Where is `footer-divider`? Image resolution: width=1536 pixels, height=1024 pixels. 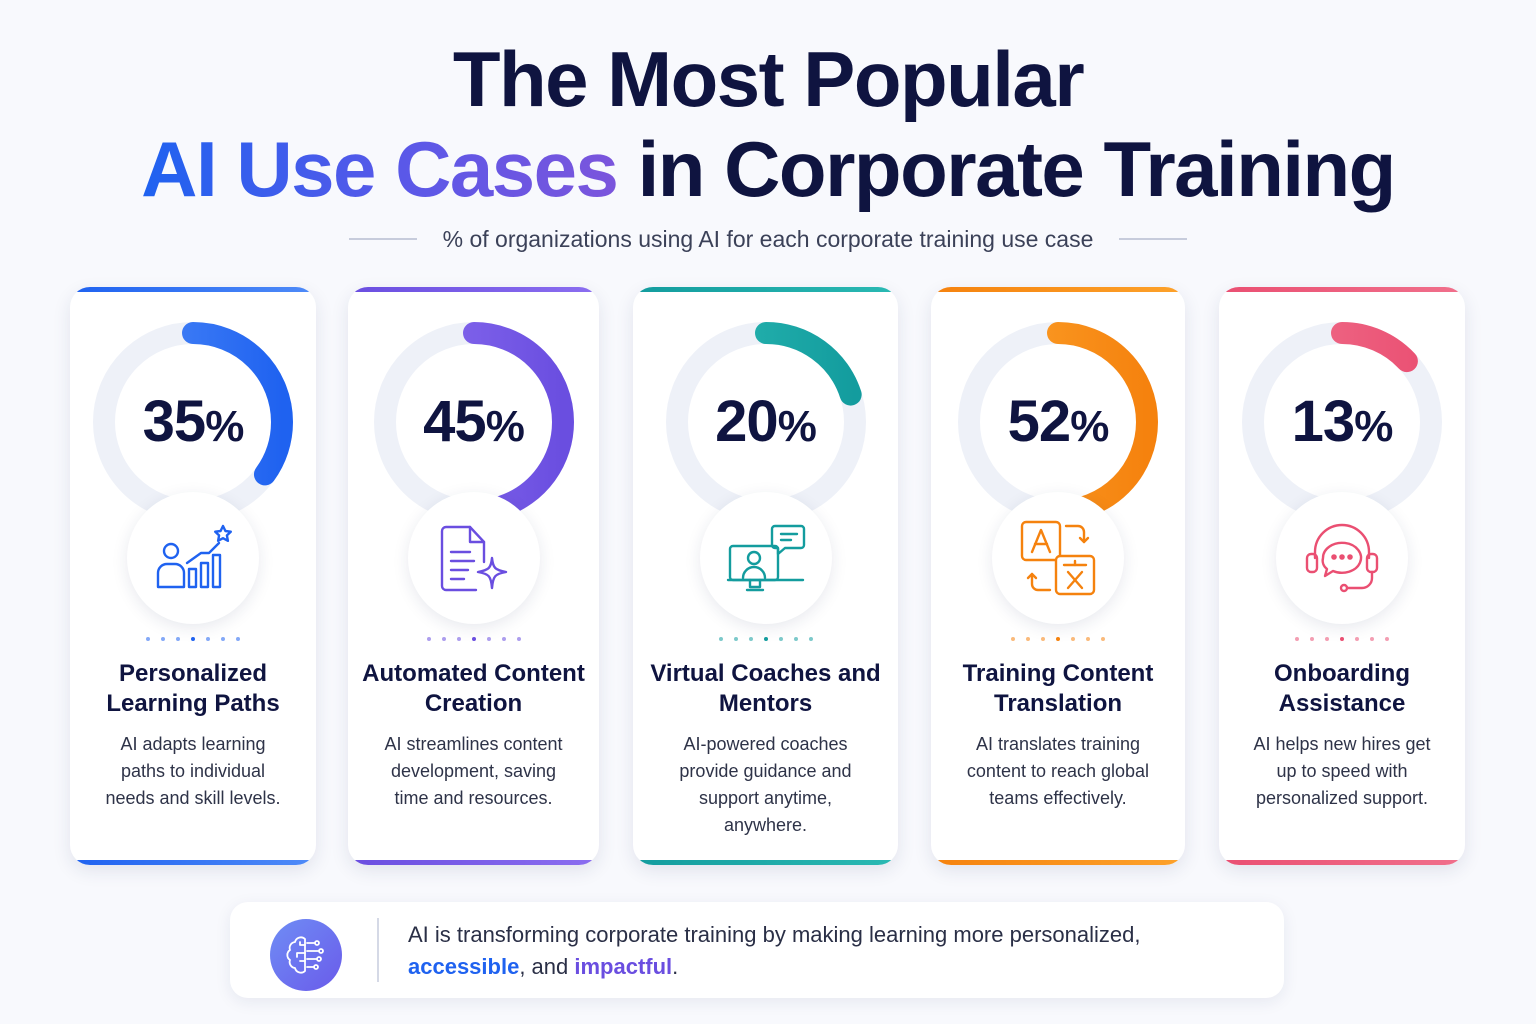
footer-divider is located at coordinates (378, 950).